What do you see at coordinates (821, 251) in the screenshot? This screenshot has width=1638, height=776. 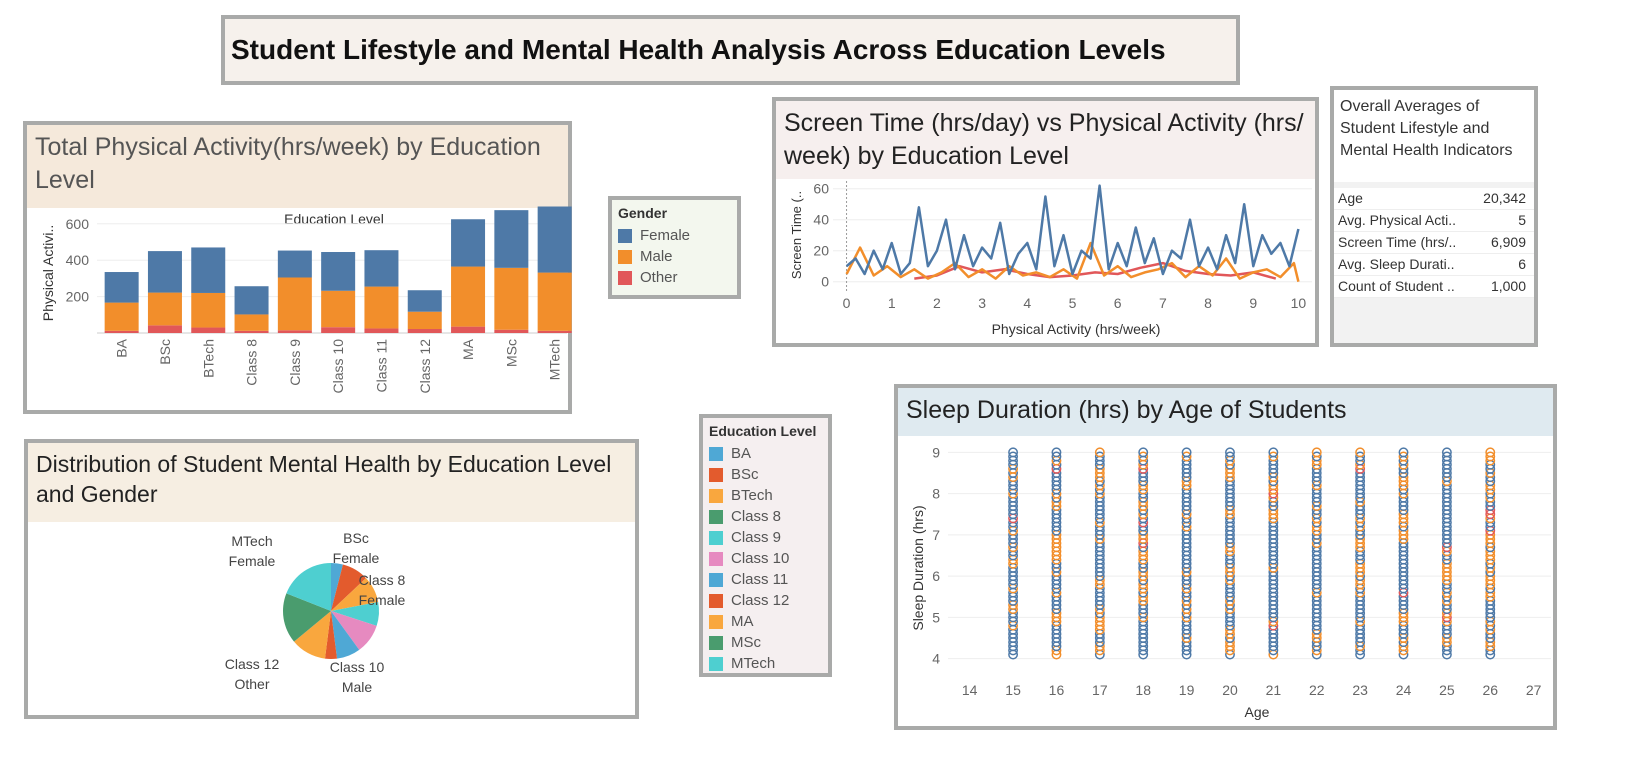 I see `line-y-tick-label: 20` at bounding box center [821, 251].